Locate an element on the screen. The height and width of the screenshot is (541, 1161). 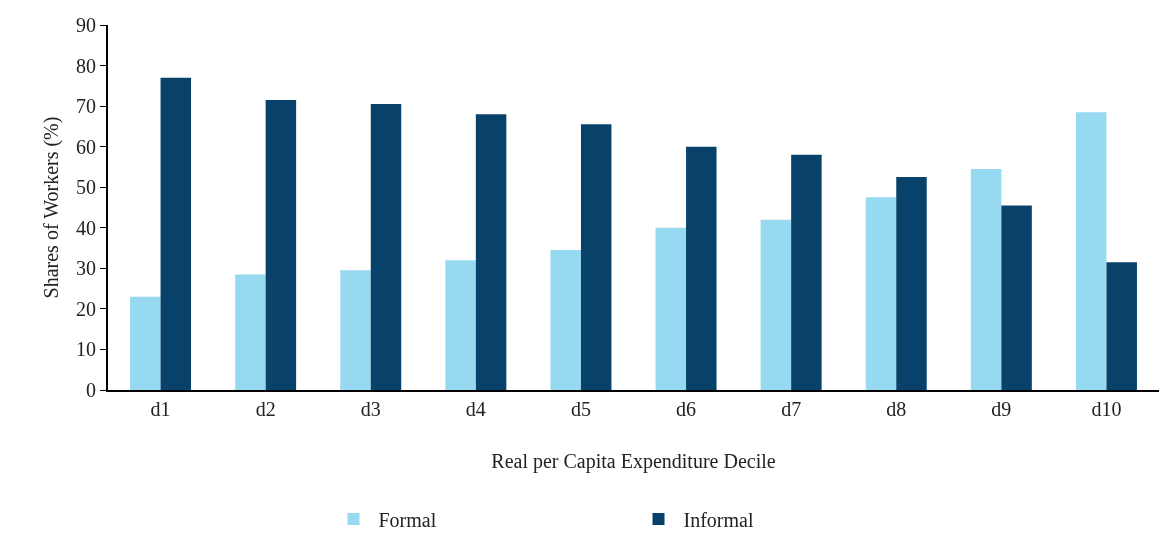
x-tick-label: d5 is located at coordinates (580, 409).